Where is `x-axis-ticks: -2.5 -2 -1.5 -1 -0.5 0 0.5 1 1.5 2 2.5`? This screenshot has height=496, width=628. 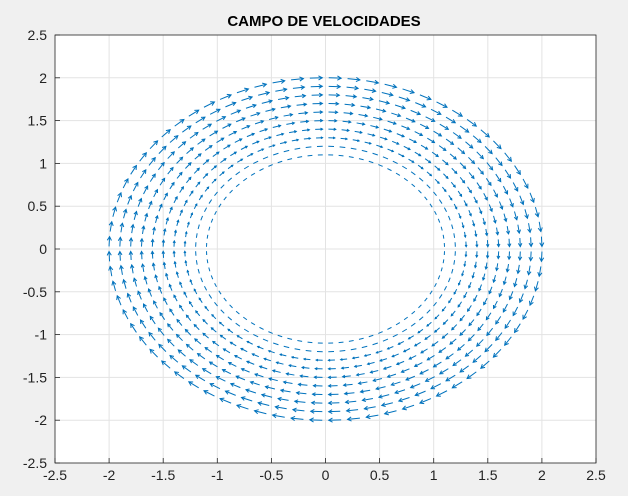
x-axis-ticks: -2.5 -2 -1.5 -1 -0.5 0 0.5 1 1.5 2 2.5 is located at coordinates (324, 470).